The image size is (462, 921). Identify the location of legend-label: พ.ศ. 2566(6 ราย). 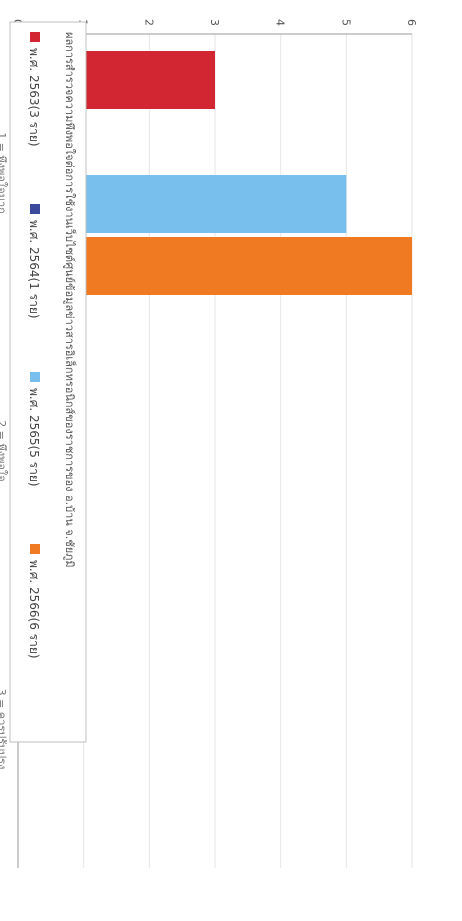
(34, 609).